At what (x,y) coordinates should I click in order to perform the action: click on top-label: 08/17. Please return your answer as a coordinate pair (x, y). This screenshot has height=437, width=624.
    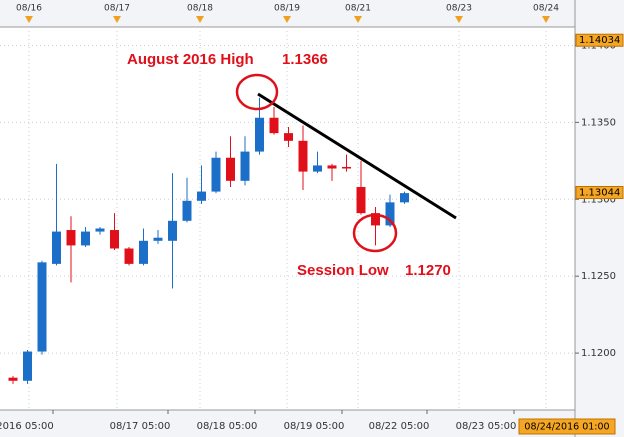
    Looking at the image, I should click on (117, 9).